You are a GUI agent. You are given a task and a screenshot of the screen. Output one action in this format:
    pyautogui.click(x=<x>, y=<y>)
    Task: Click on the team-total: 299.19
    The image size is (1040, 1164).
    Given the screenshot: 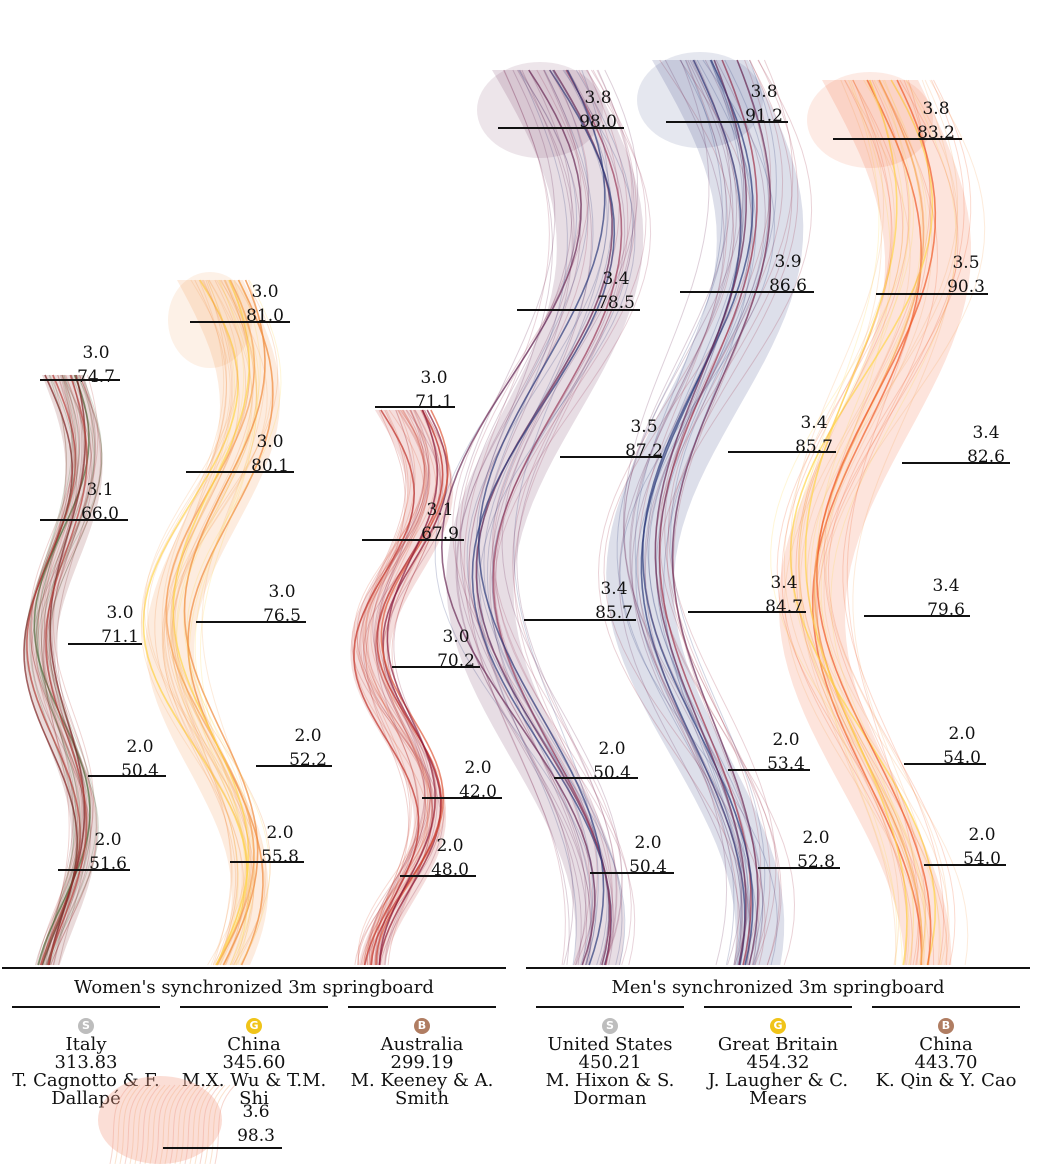 What is the action you would take?
    pyautogui.click(x=422, y=1062)
    